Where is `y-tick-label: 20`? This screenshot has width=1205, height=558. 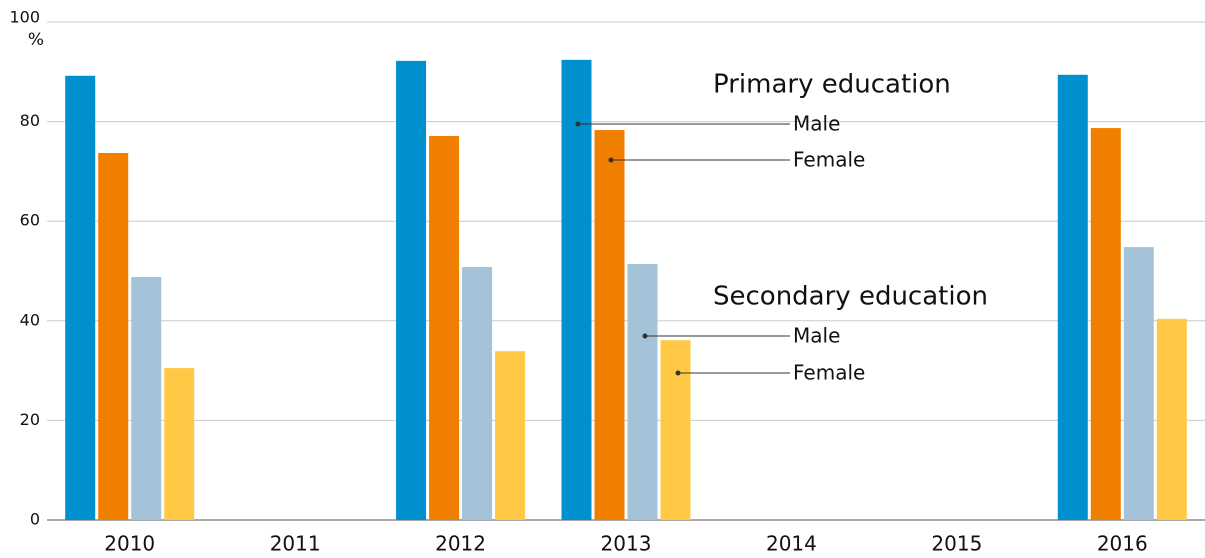
y-tick-label: 20 is located at coordinates (30, 419).